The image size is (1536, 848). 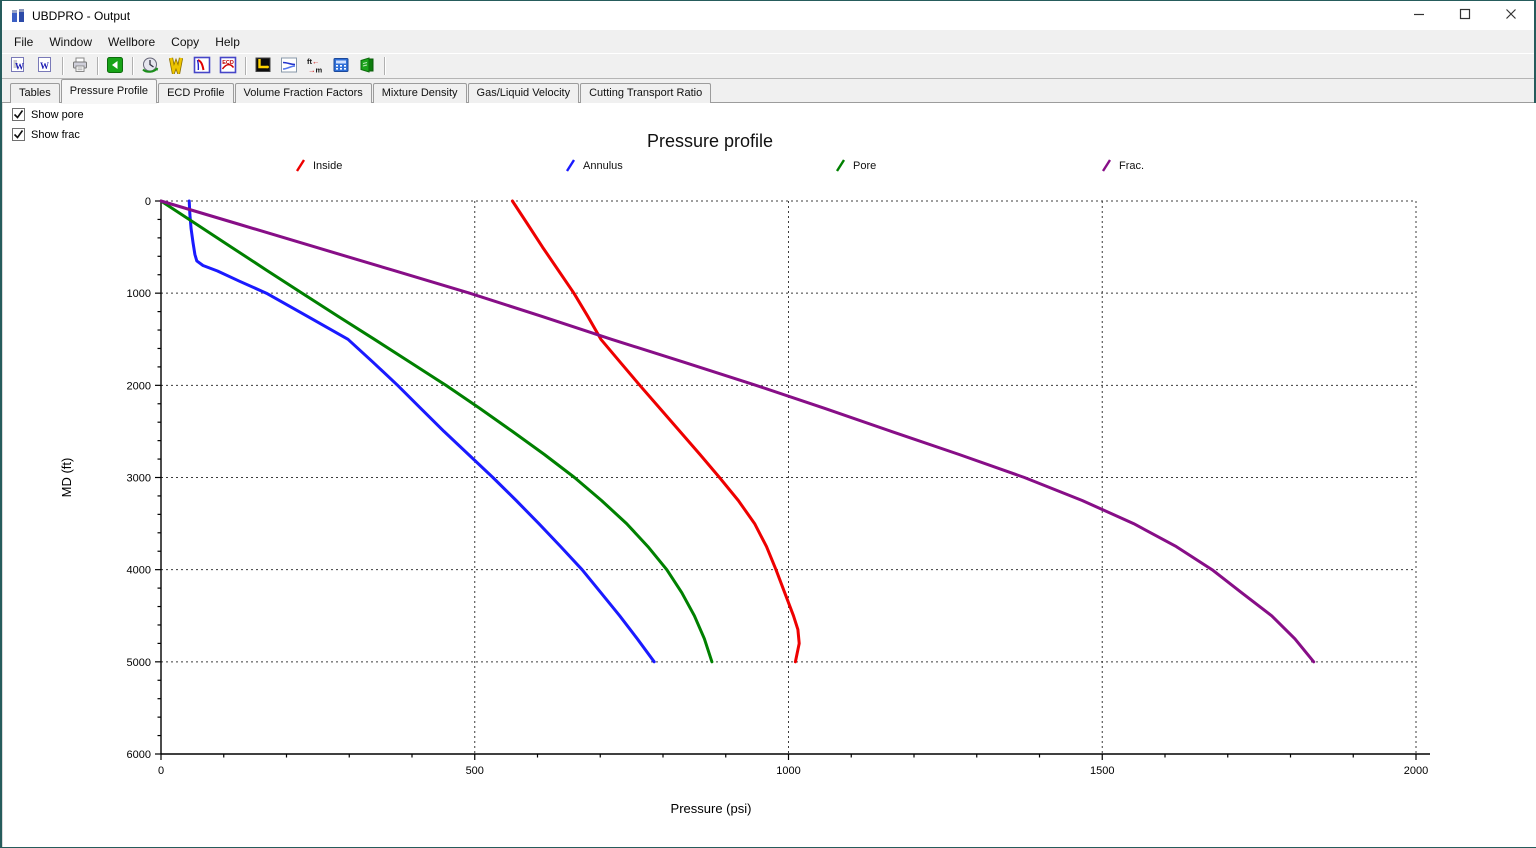 I want to click on chart-title: Pressure profile, so click(x=710, y=141).